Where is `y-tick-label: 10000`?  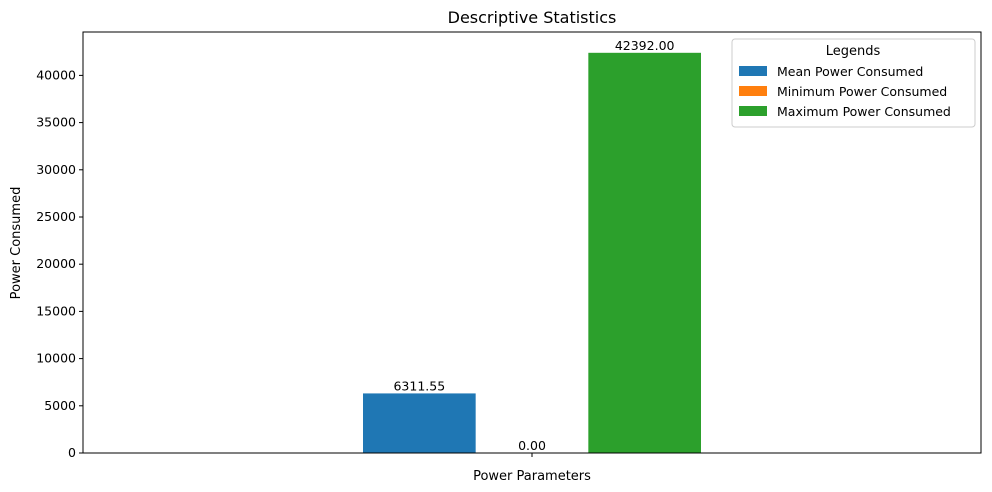 y-tick-label: 10000 is located at coordinates (56, 358).